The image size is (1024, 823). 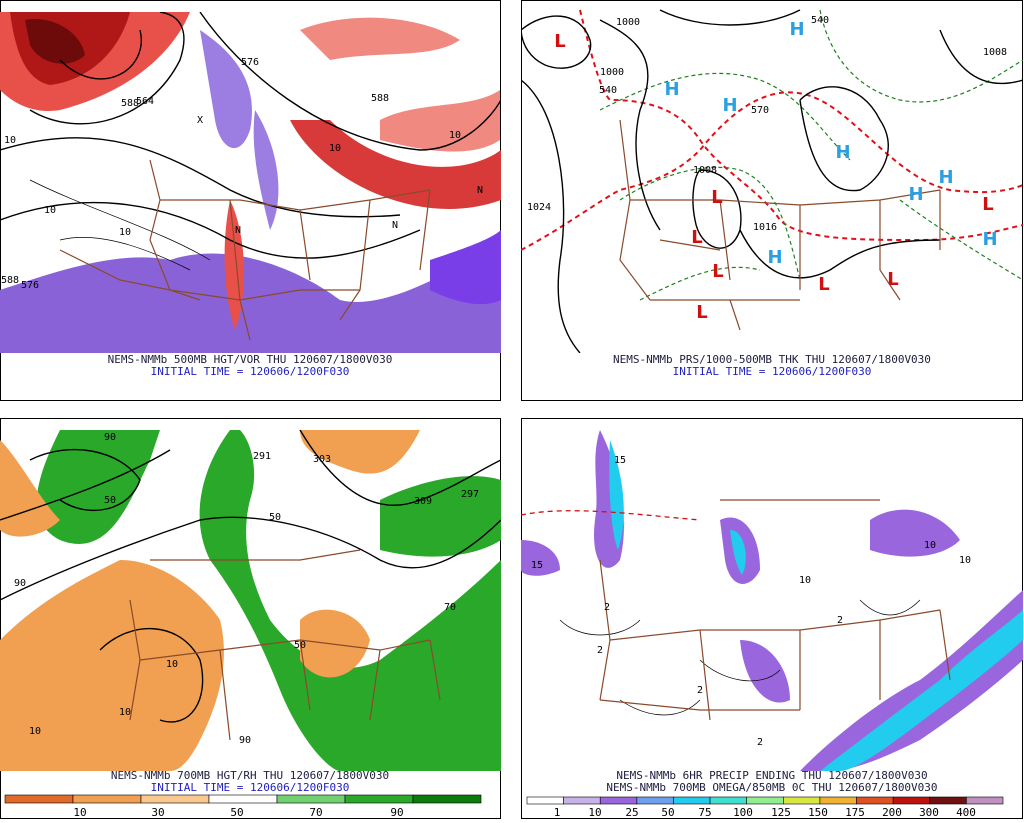 I want to click on contour-label: X, so click(x=200, y=120).